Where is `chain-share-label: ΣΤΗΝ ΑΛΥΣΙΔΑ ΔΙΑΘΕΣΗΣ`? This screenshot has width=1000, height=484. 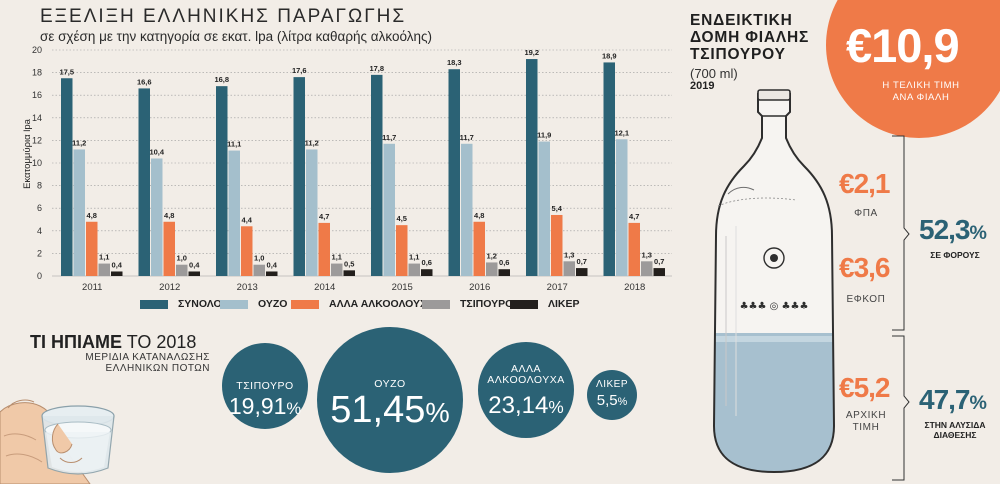
chain-share-label: ΣΤΗΝ ΑΛΥΣΙΔΑ ΔΙΑΘΕΣΗΣ is located at coordinates (955, 430).